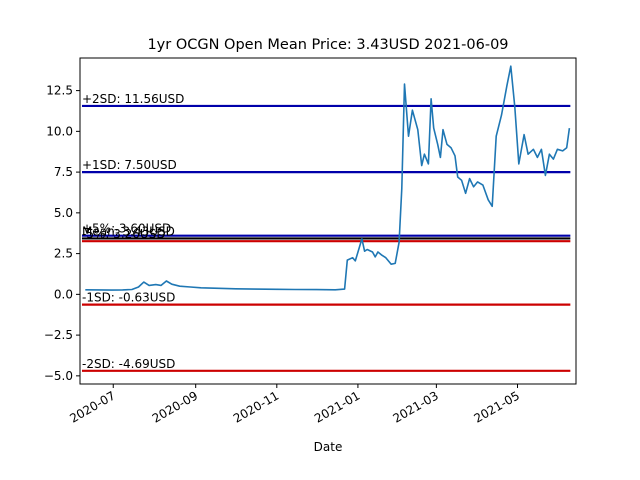 The width and height of the screenshot is (640, 480). Describe the element at coordinates (59, 91) in the screenshot. I see `y-tick-label: 12.5` at that location.